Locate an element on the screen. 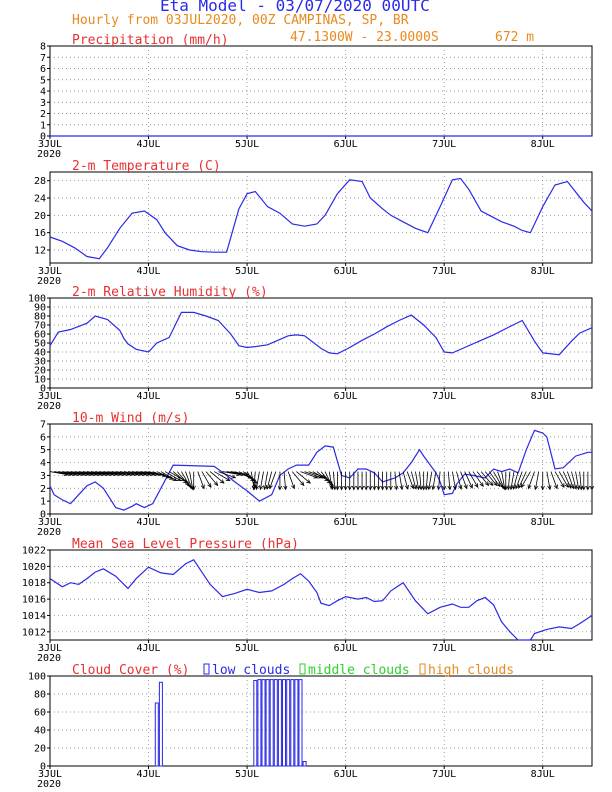  panel-2-m-relative-humidity-ytick-label: 60 is located at coordinates (40, 335).